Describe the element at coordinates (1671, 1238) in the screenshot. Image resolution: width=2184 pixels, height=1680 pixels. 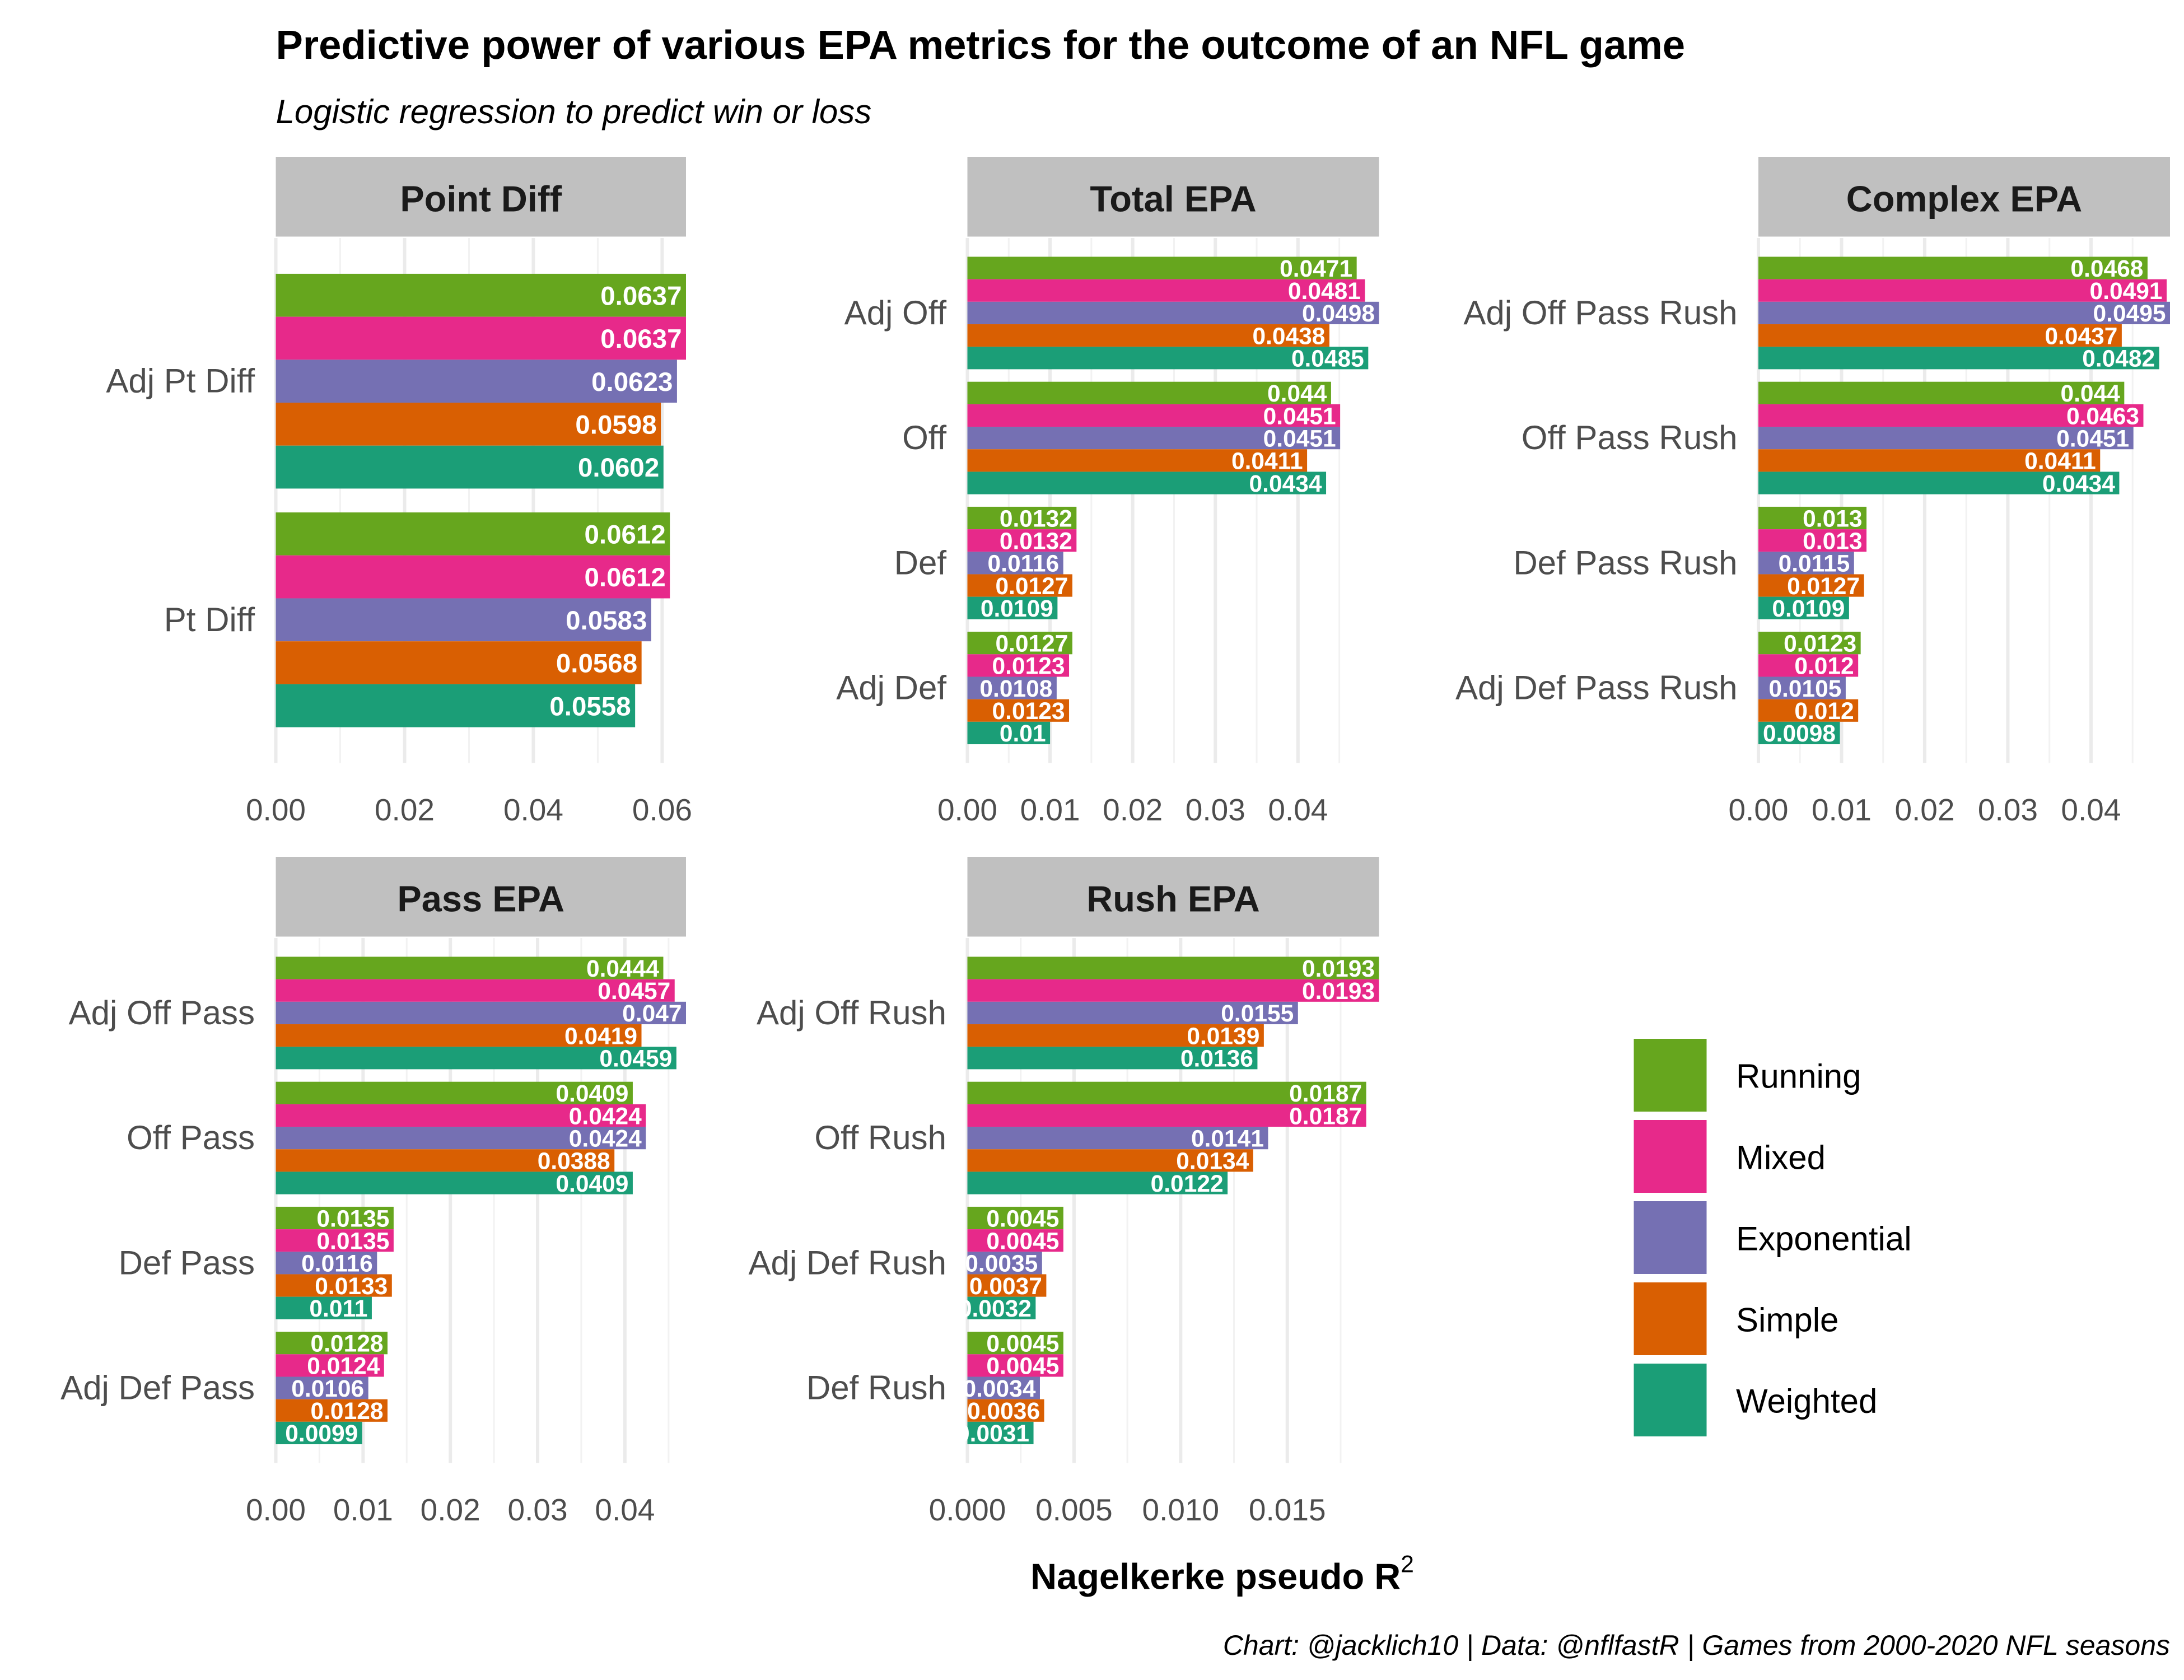
I see `legend-key-exponential` at that location.